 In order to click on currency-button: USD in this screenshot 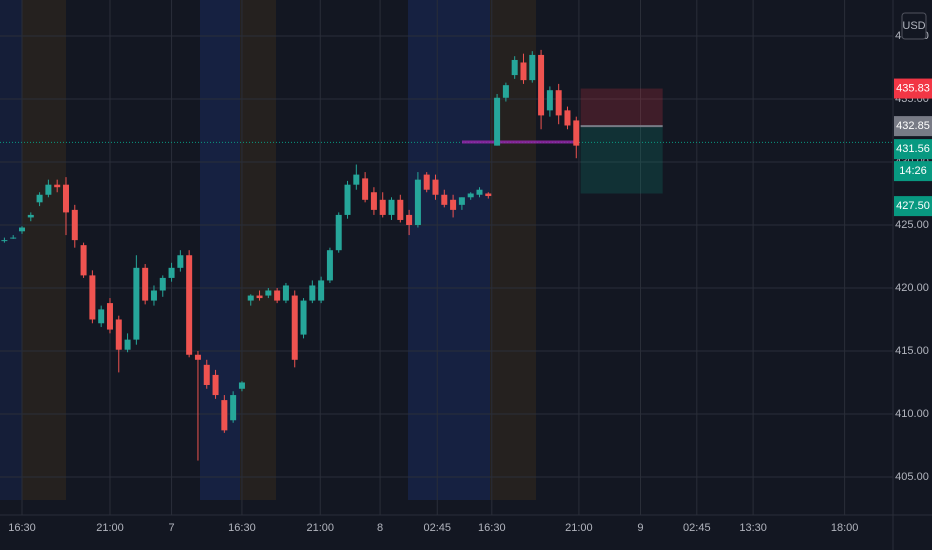, I will do `click(914, 26)`.